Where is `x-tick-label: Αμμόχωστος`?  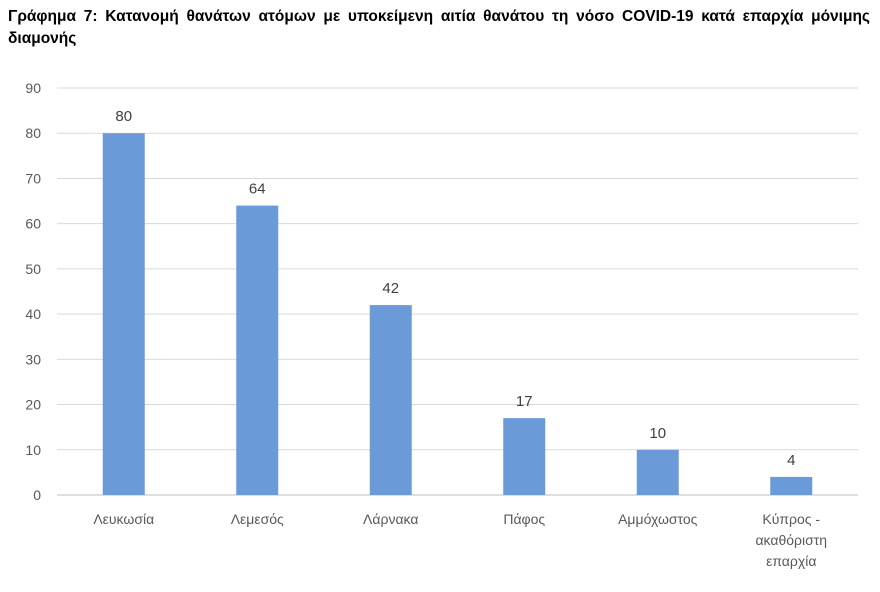
x-tick-label: Αμμόχωστος is located at coordinates (658, 519).